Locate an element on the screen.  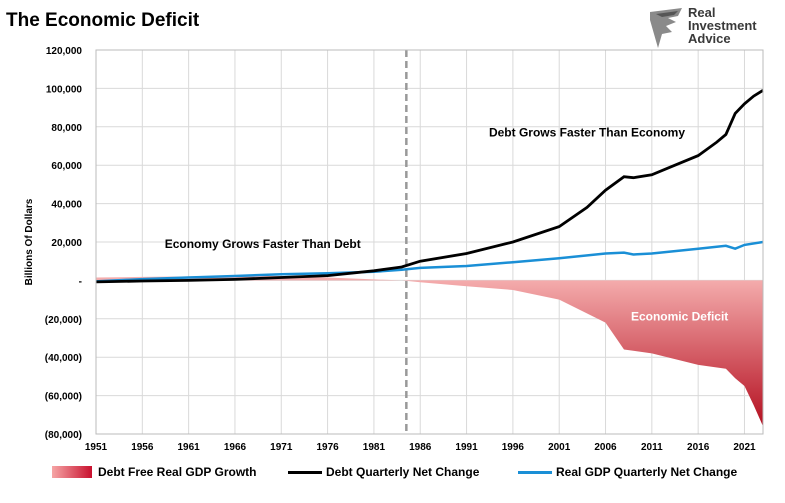
legend-swatch-debt is located at coordinates (305, 472).